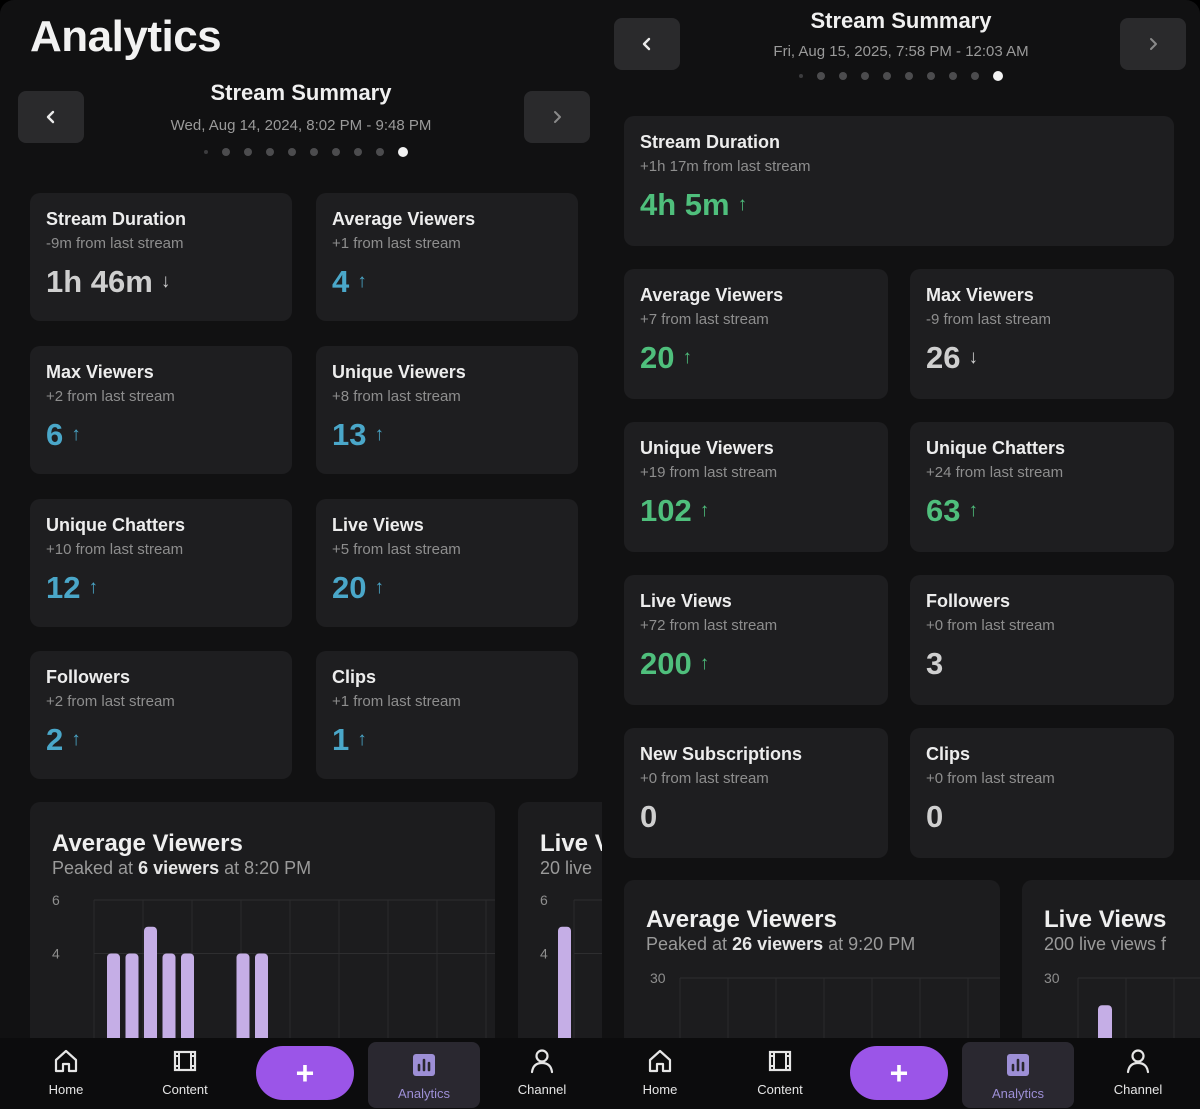 This screenshot has height=1109, width=1200. Describe the element at coordinates (990, 625) in the screenshot. I see `stat-delta: +0 from last stream` at that location.